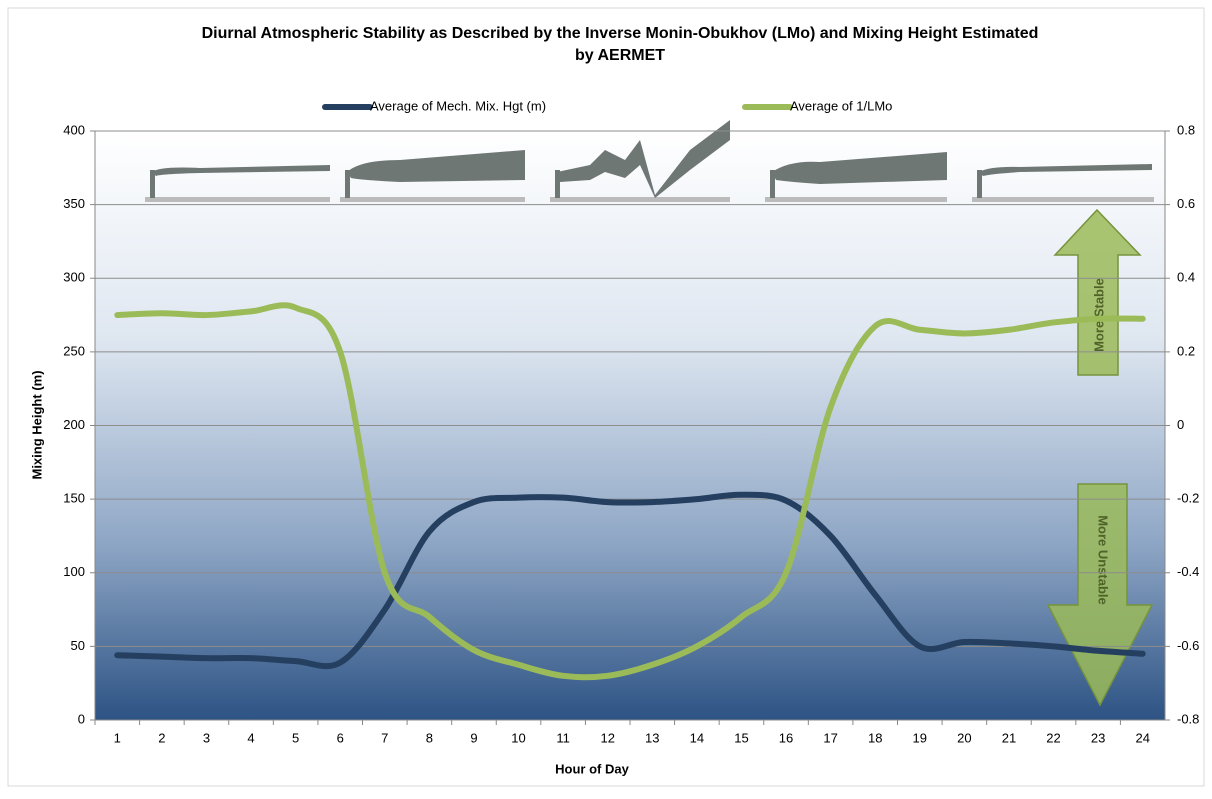  I want to click on x-tick-label: 17, so click(830, 737).